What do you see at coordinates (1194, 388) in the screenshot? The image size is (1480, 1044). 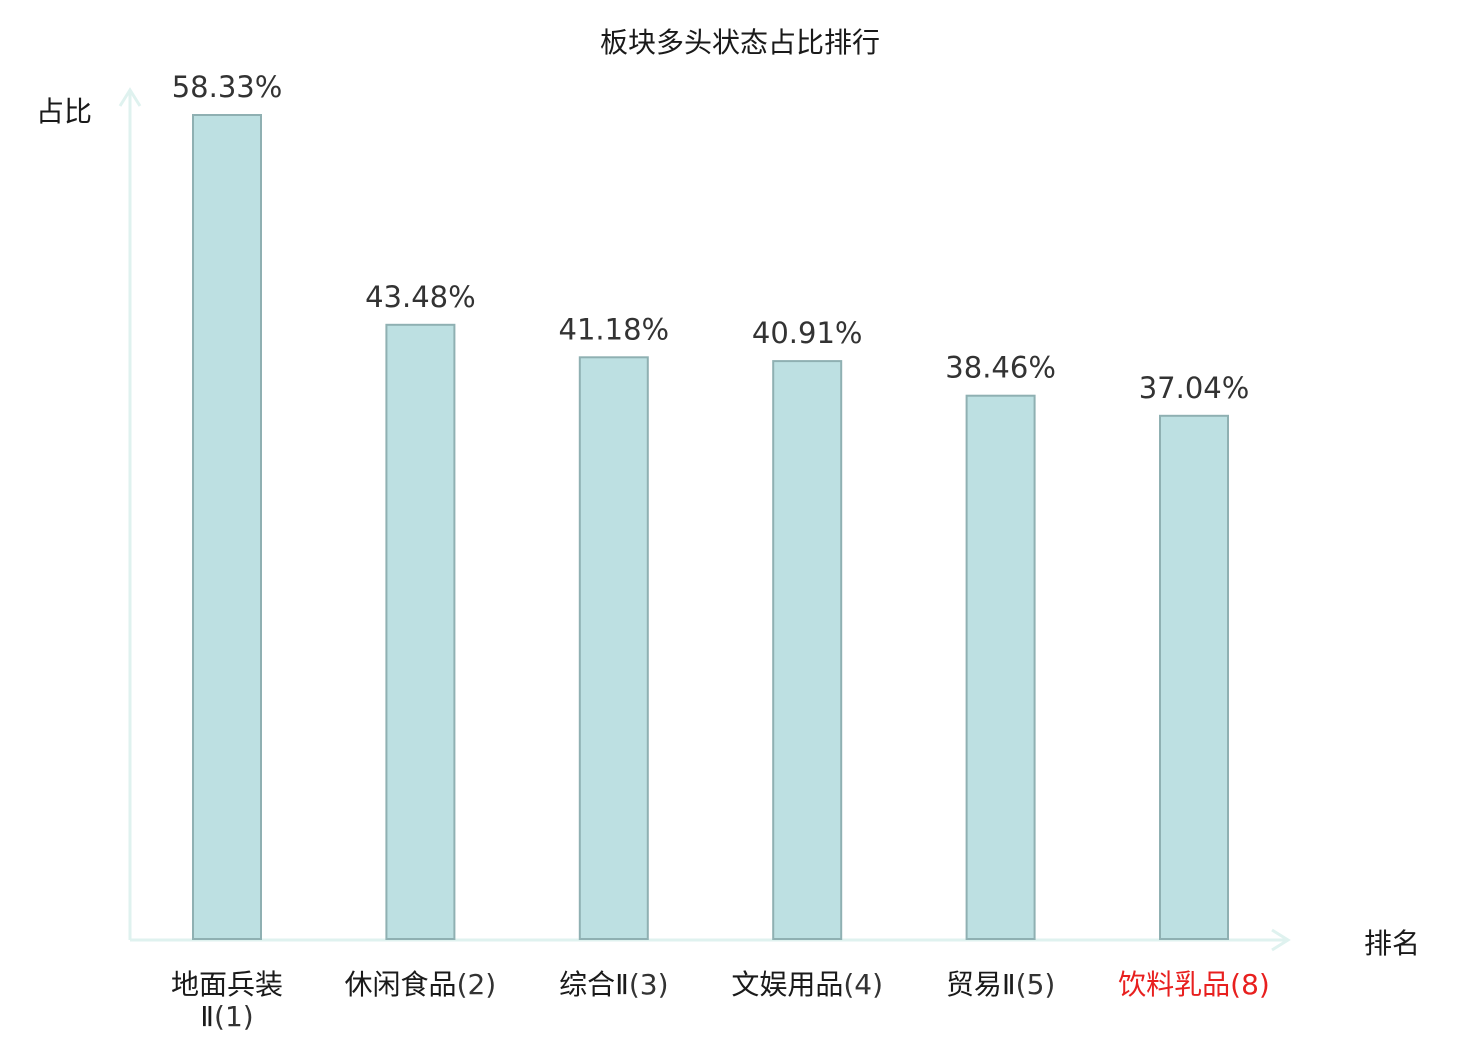 I see `bar-value-label: 37.04%` at bounding box center [1194, 388].